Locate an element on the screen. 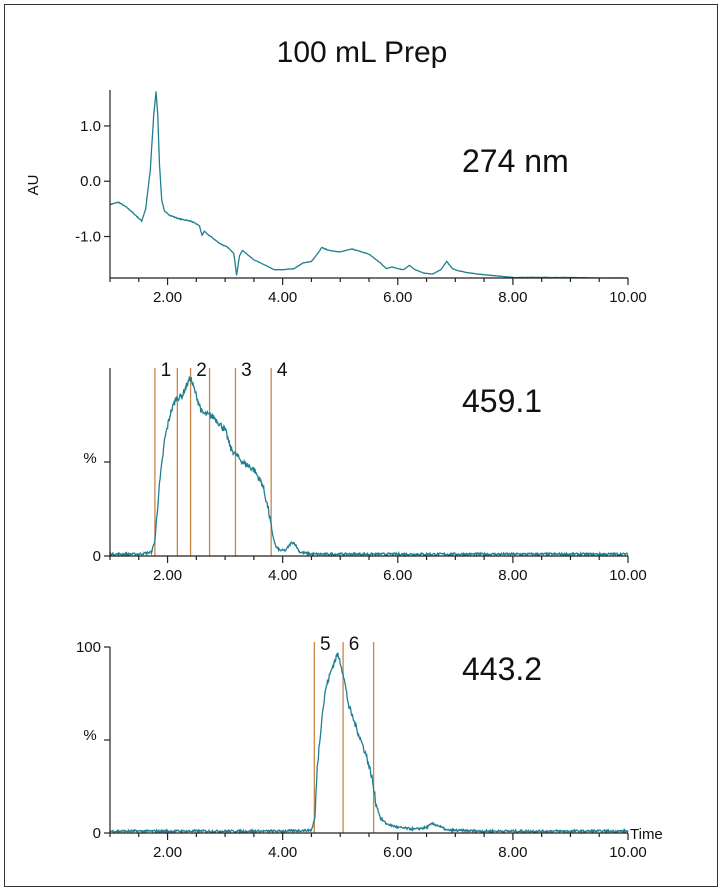  panel-label: 459.1 is located at coordinates (502, 401).